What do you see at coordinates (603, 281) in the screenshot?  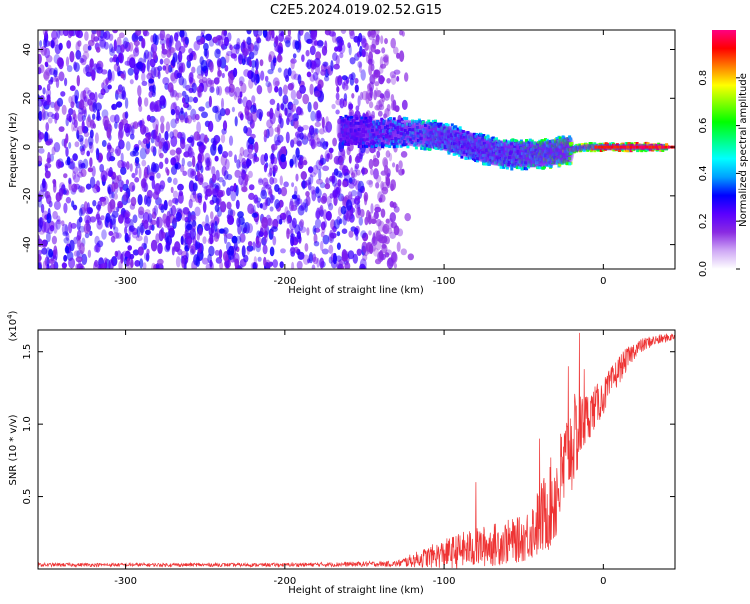 I see `spectrogram-x-tick-label: 0` at bounding box center [603, 281].